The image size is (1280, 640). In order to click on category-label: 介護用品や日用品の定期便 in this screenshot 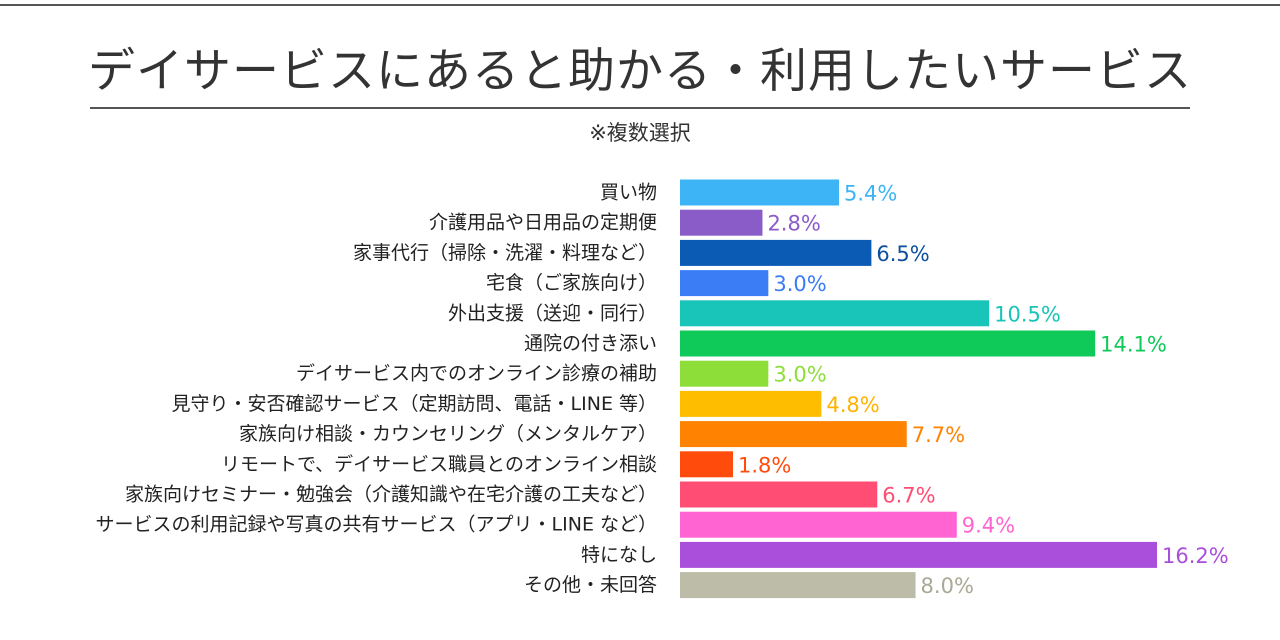, I will do `click(543, 223)`.